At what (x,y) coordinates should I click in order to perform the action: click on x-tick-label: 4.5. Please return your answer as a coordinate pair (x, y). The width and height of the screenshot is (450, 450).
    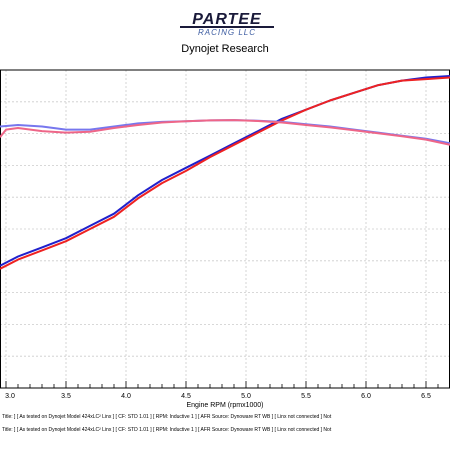
    Looking at the image, I should click on (186, 396).